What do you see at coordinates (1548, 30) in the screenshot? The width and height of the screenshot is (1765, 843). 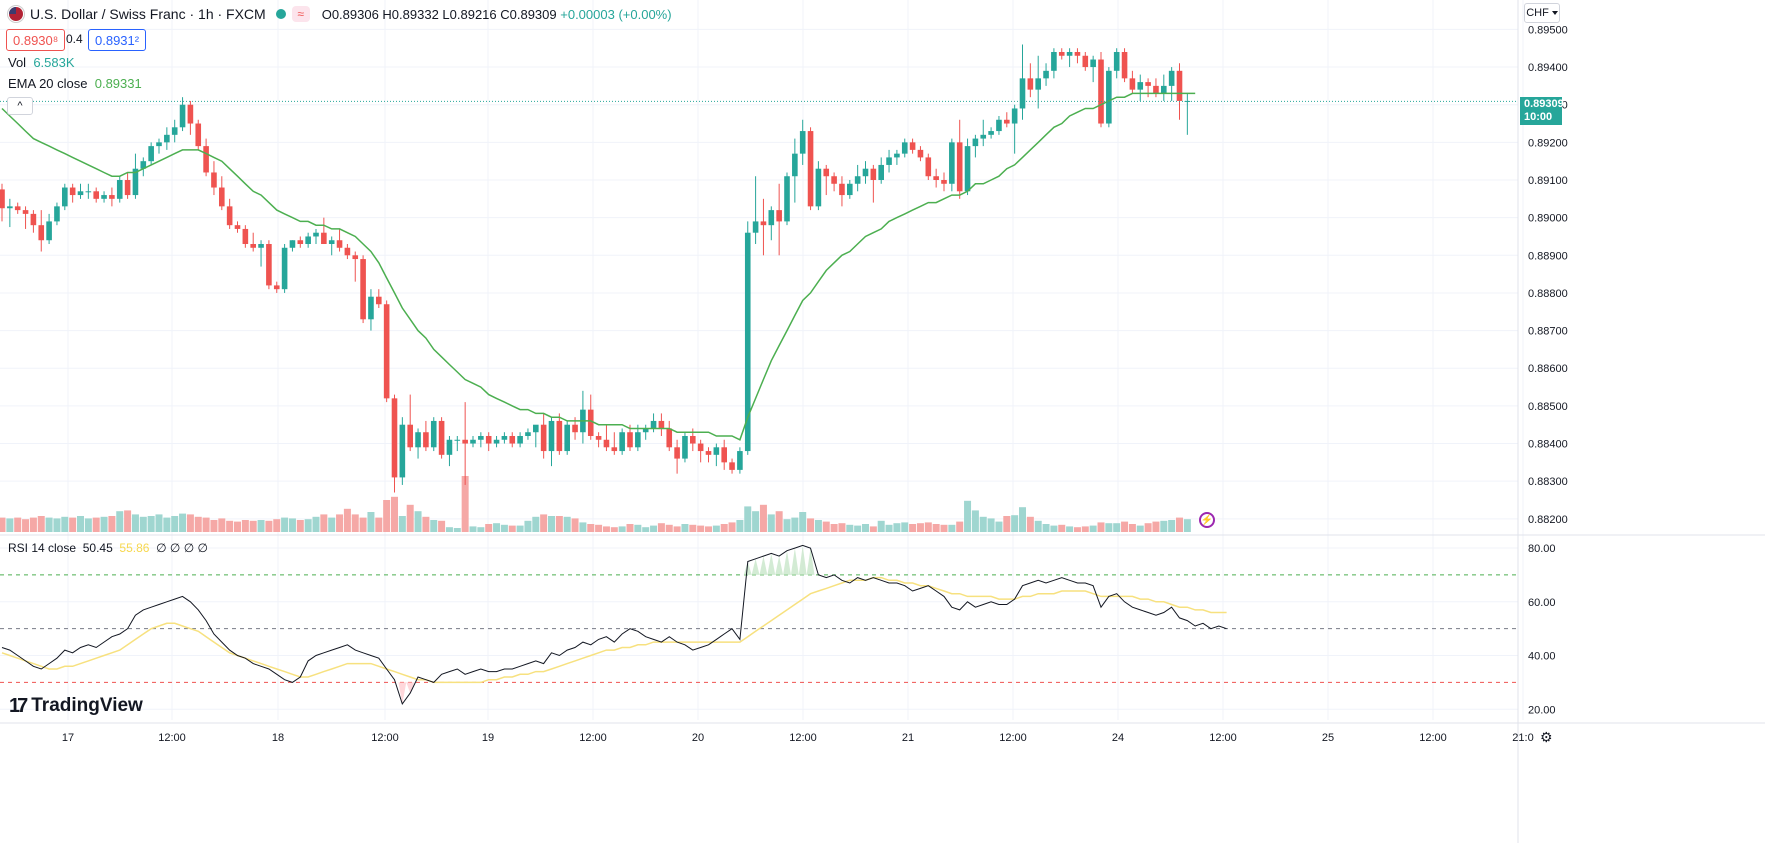 I see `price-tick-label: 0.89500` at bounding box center [1548, 30].